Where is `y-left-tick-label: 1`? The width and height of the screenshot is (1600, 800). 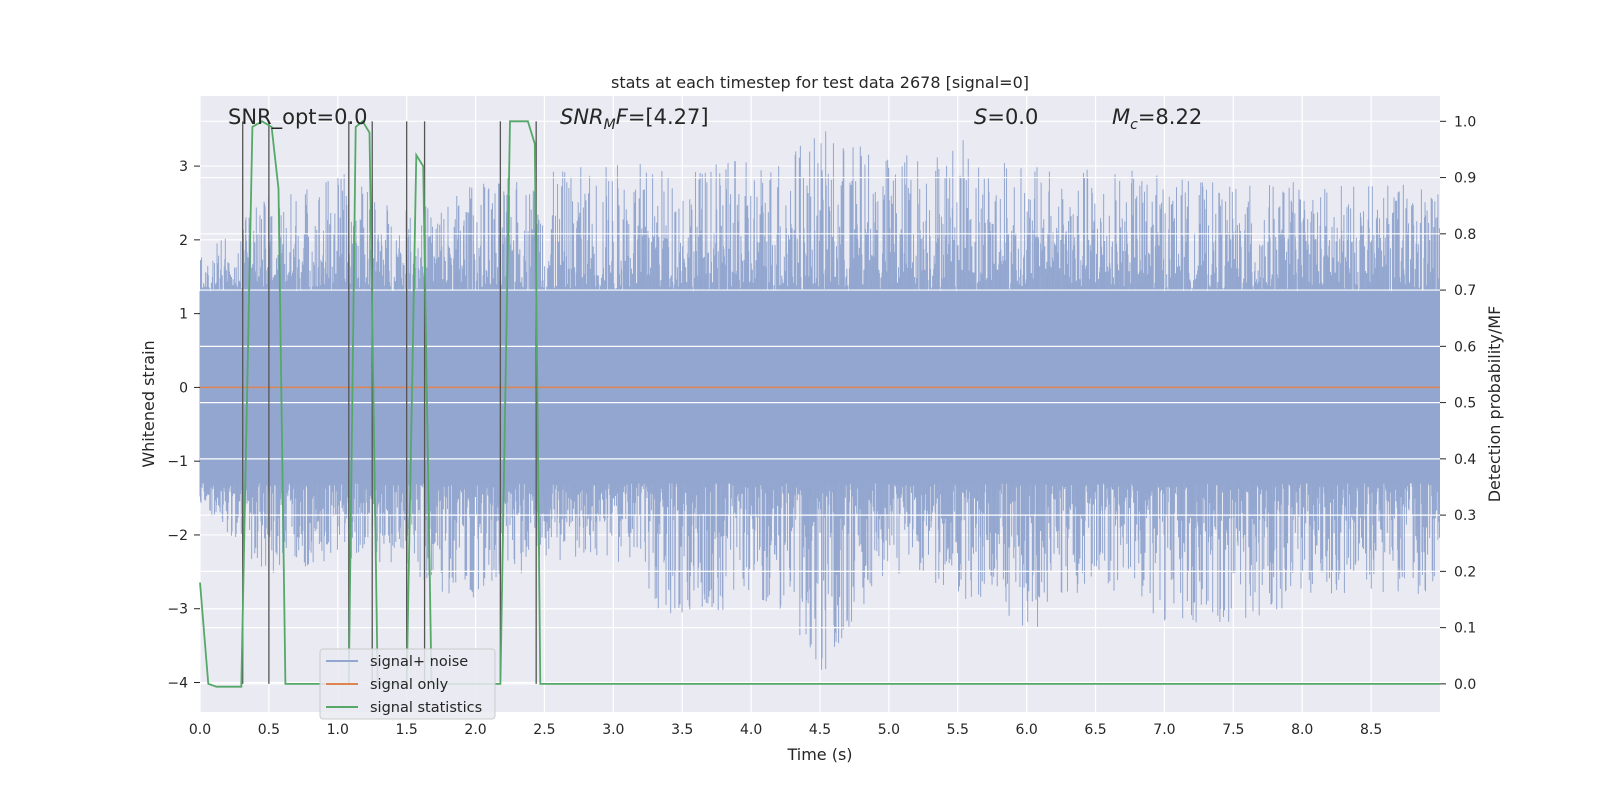 y-left-tick-label: 1 is located at coordinates (183, 315).